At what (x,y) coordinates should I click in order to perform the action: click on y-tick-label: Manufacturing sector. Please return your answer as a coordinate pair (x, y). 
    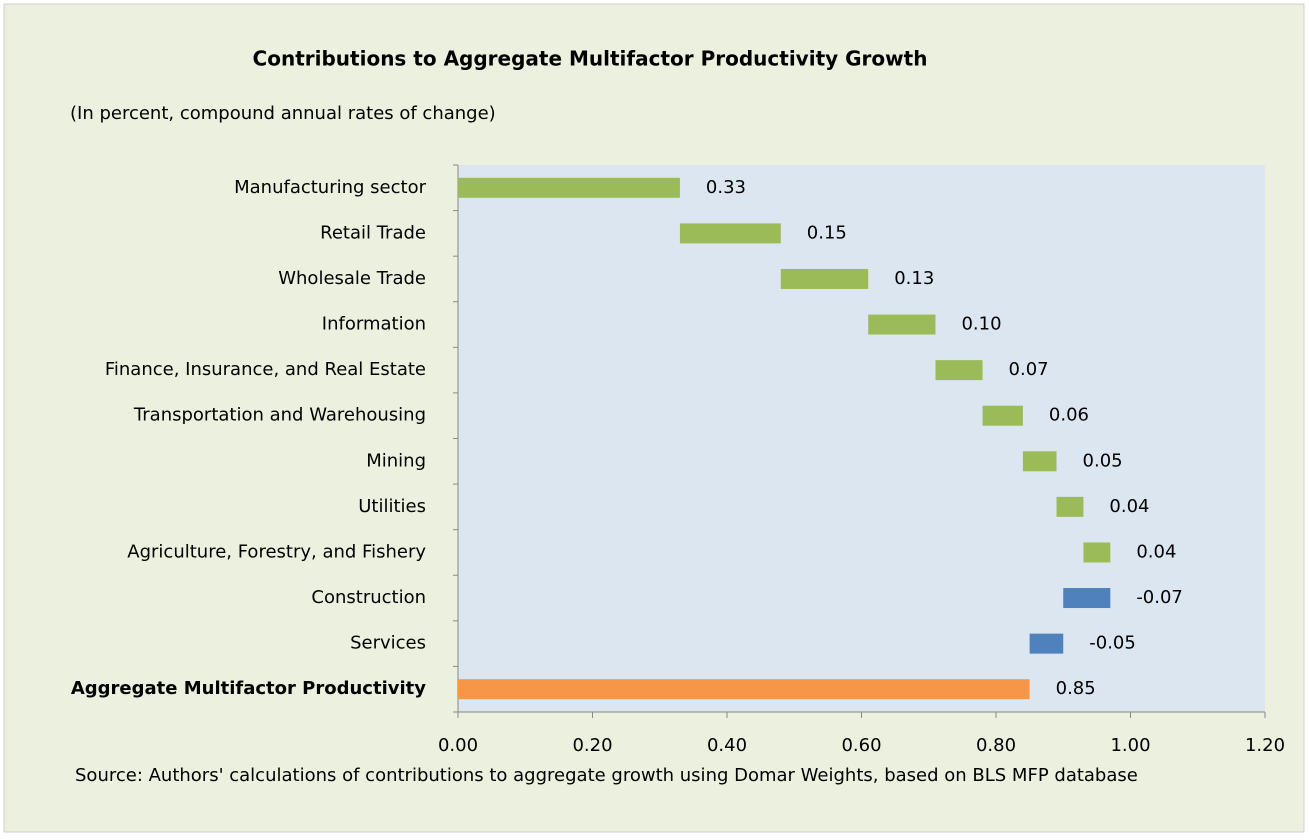
    Looking at the image, I should click on (330, 187).